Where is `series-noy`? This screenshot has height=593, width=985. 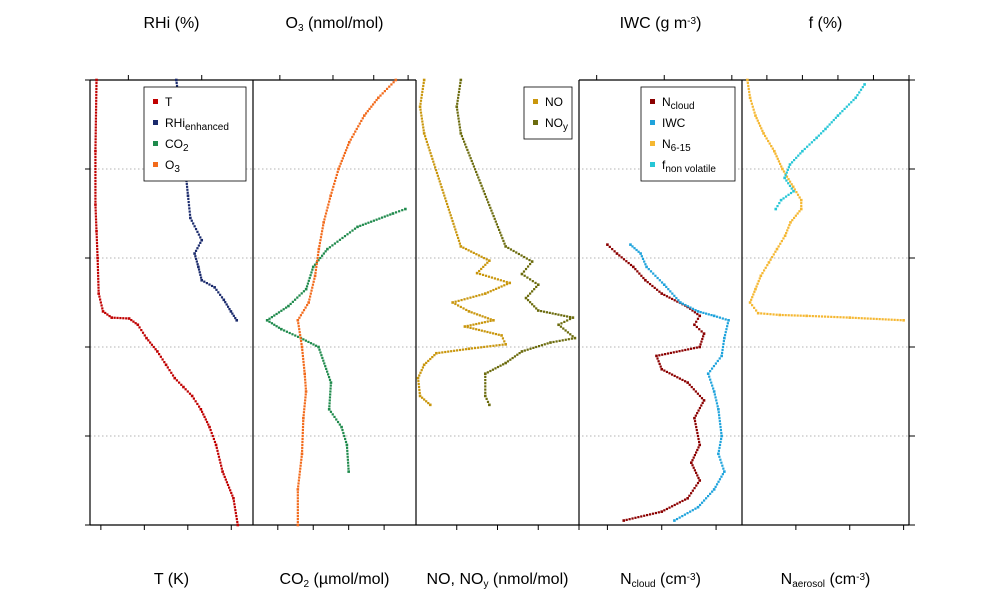 series-noy is located at coordinates (516, 242).